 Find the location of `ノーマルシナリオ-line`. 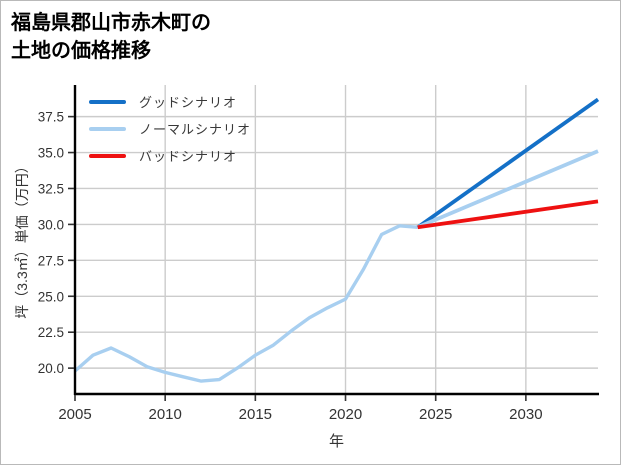

ノーマルシナリオ-line is located at coordinates (507, 189).